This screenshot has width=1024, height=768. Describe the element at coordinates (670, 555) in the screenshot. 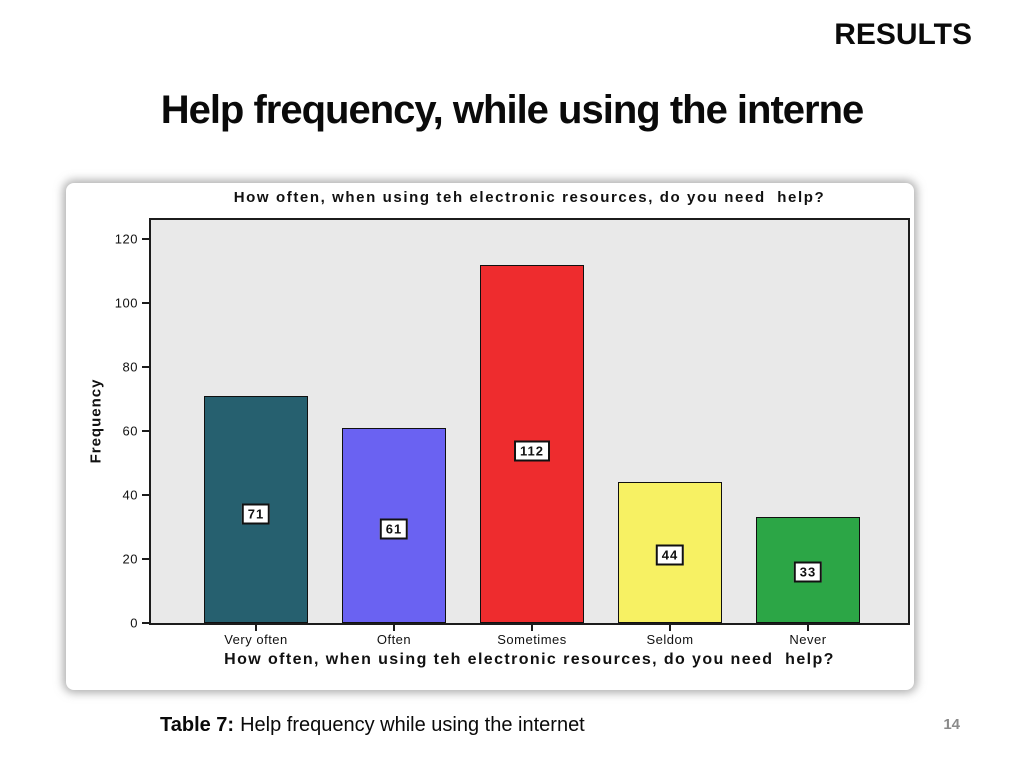

I see `bar-value-label: 44` at that location.